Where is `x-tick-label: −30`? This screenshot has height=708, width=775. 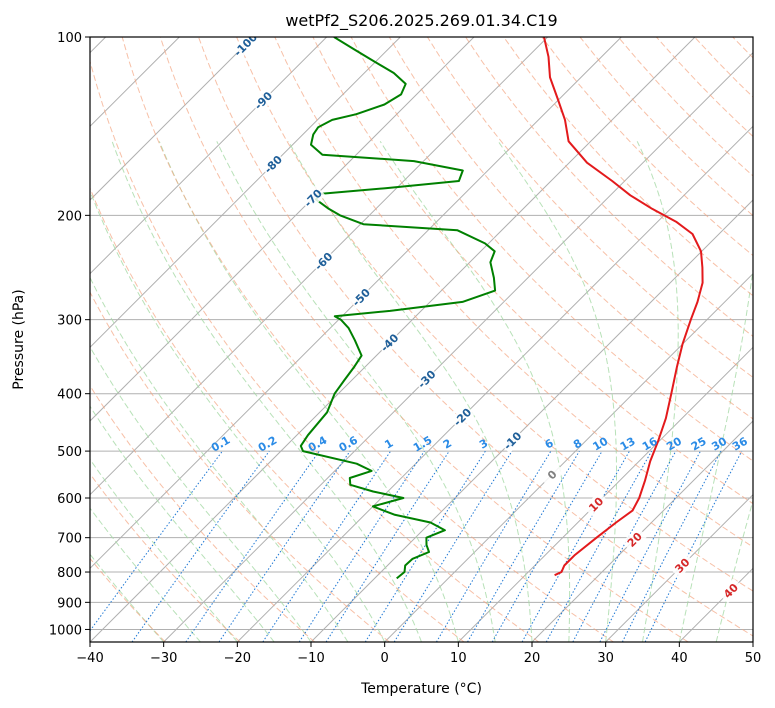
x-tick-label: −30 is located at coordinates (163, 658).